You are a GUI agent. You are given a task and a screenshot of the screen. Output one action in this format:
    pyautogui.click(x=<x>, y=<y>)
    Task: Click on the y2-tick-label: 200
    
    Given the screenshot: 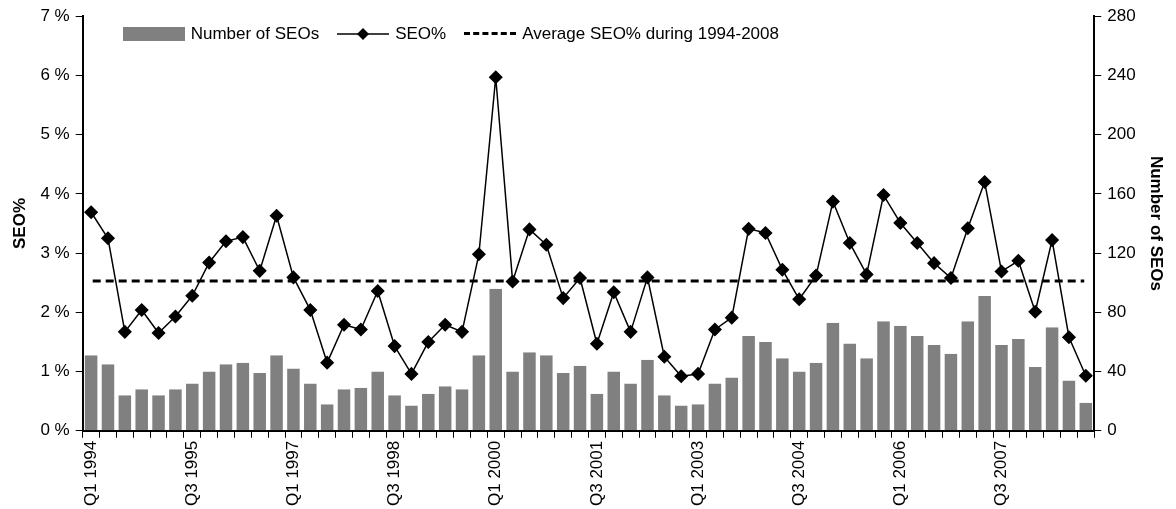 What is the action you would take?
    pyautogui.click(x=1121, y=134)
    